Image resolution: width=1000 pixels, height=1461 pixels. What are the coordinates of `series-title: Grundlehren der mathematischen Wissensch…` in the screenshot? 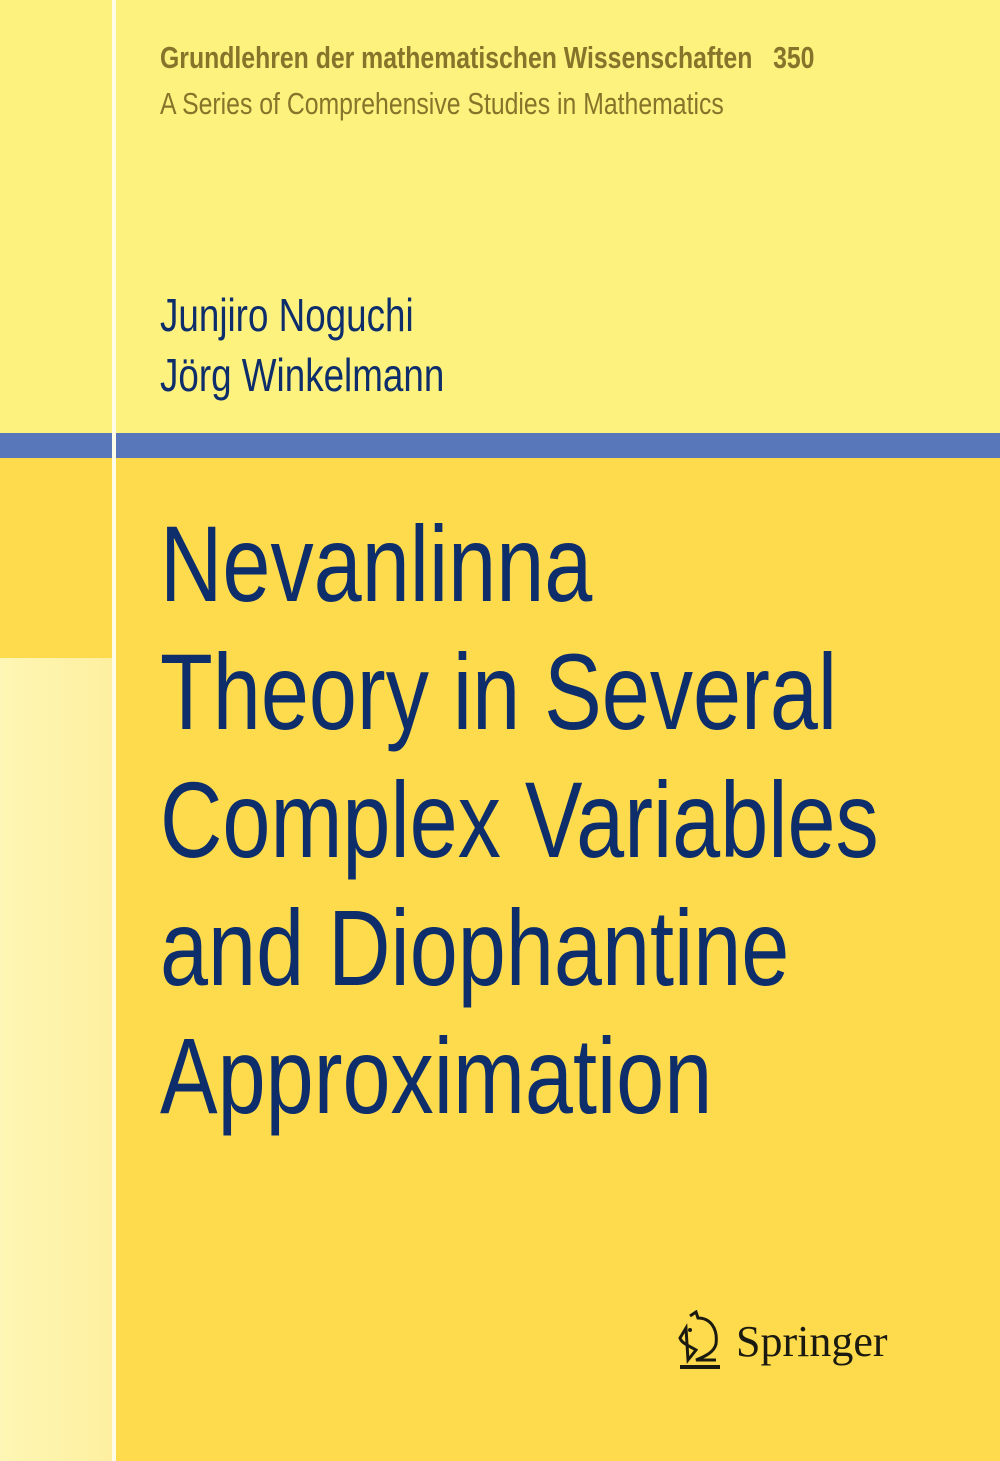 It's located at (487, 57).